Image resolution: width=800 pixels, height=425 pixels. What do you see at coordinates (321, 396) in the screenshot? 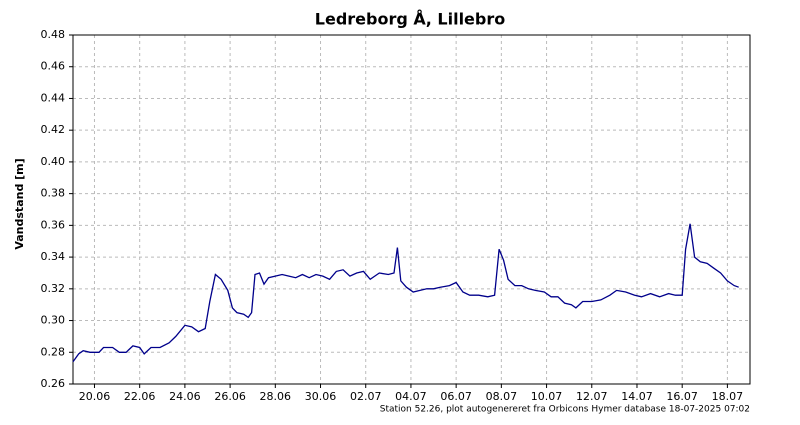
I see `x-tick-label: 30.06` at bounding box center [321, 396].